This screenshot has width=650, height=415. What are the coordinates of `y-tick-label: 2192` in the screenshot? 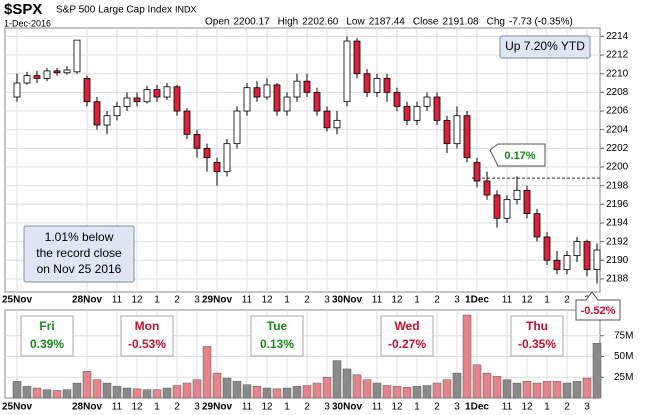 It's located at (617, 241).